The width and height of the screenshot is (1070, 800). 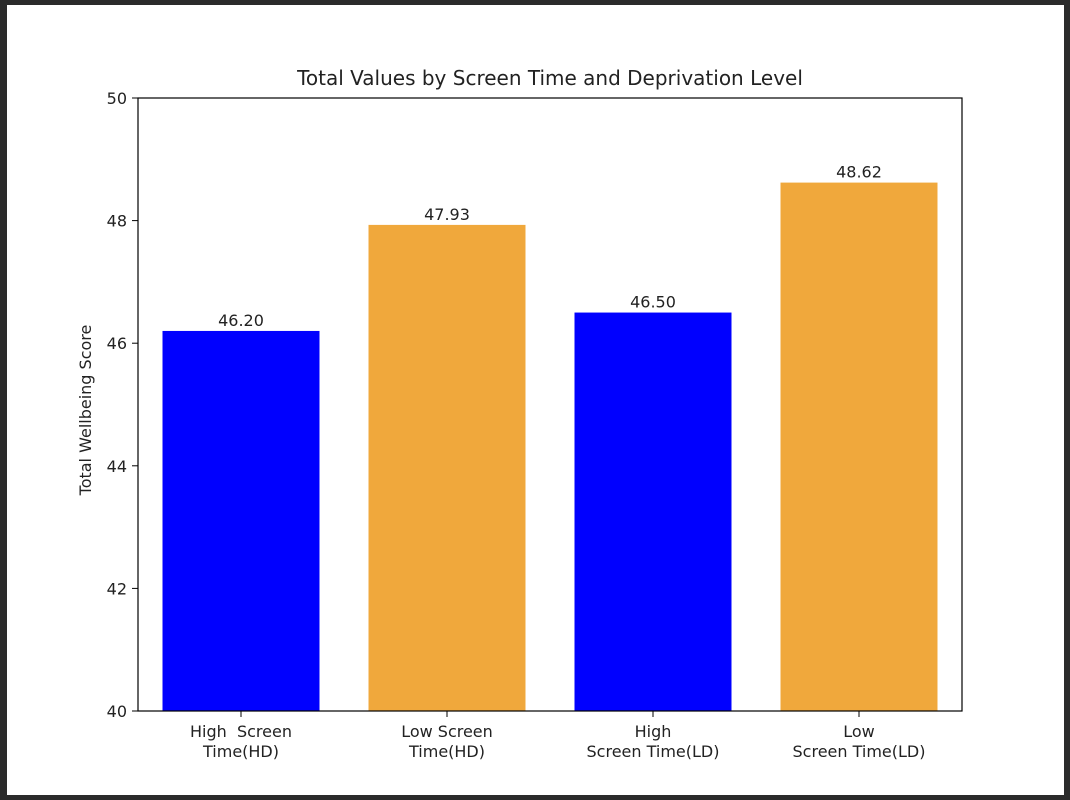 I want to click on bar-value-label: 48.62, so click(x=859, y=172).